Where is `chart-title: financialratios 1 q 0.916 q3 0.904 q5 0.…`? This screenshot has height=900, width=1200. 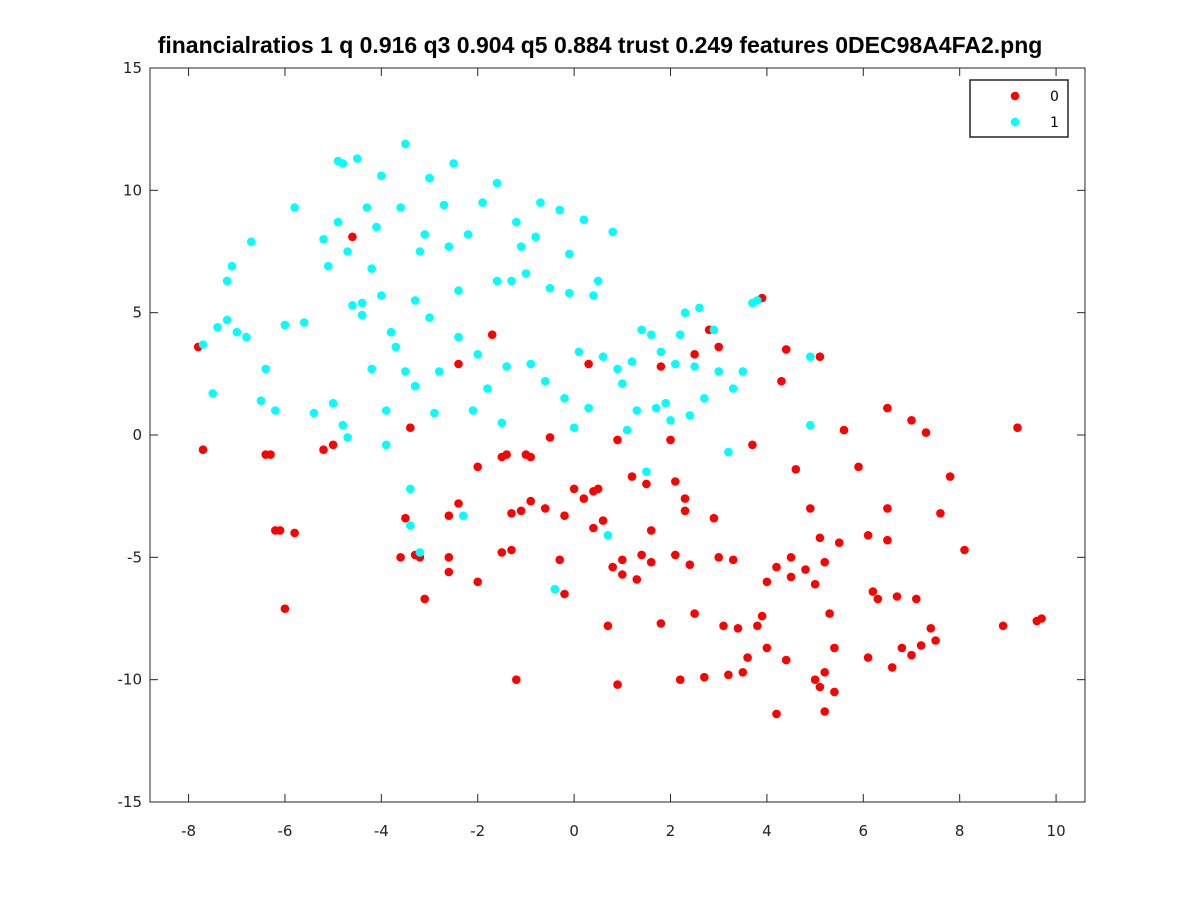
chart-title: financialratios 1 q 0.916 q3 0.904 q5 0.… is located at coordinates (600, 45).